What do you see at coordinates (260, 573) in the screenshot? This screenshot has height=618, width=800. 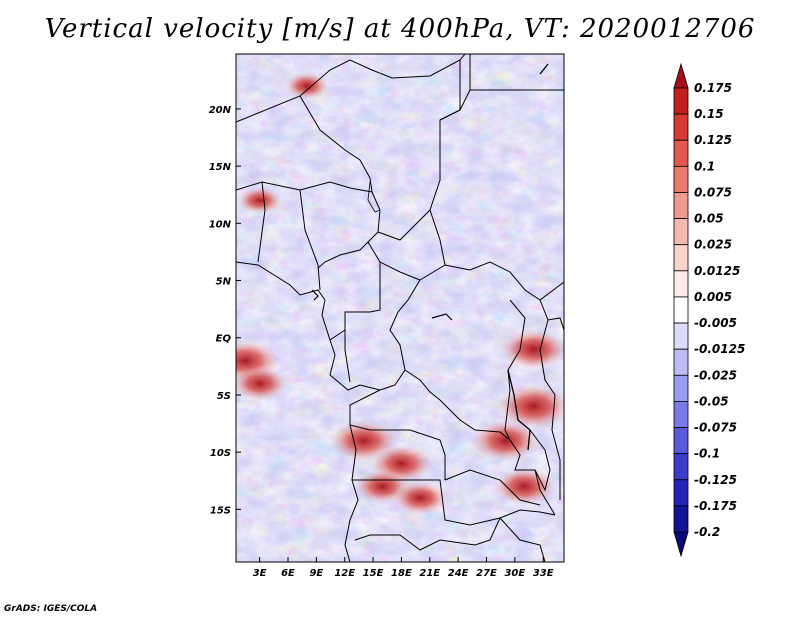 I see `lon-label-3E: 3E` at bounding box center [260, 573].